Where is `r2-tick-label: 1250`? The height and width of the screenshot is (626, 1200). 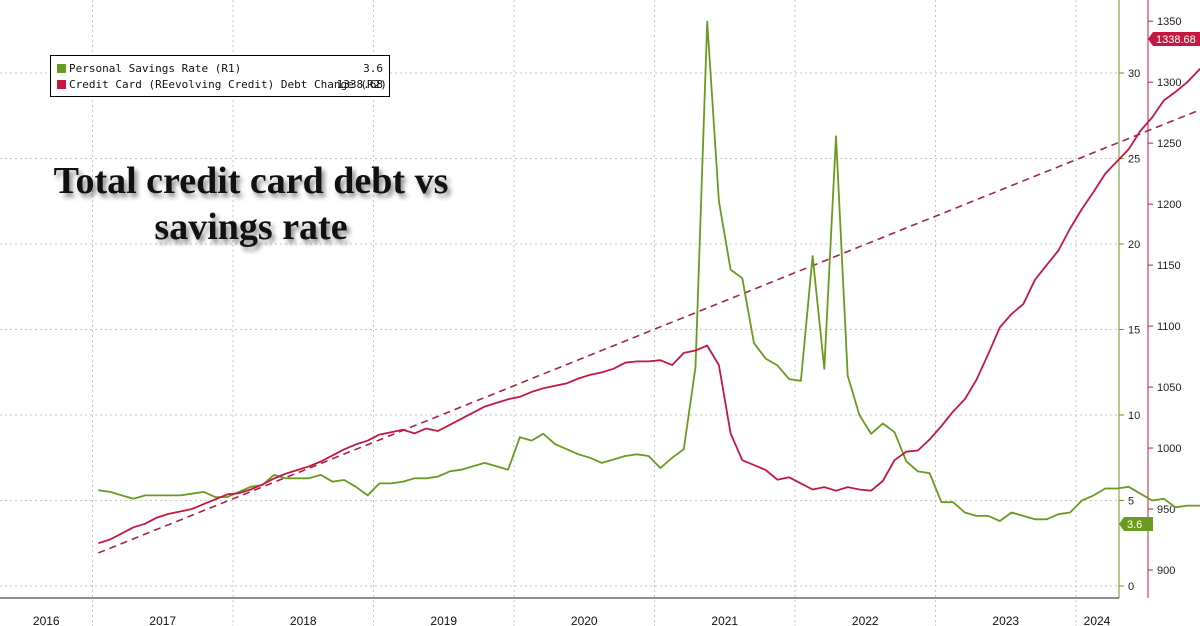
r2-tick-label: 1250 is located at coordinates (1169, 144).